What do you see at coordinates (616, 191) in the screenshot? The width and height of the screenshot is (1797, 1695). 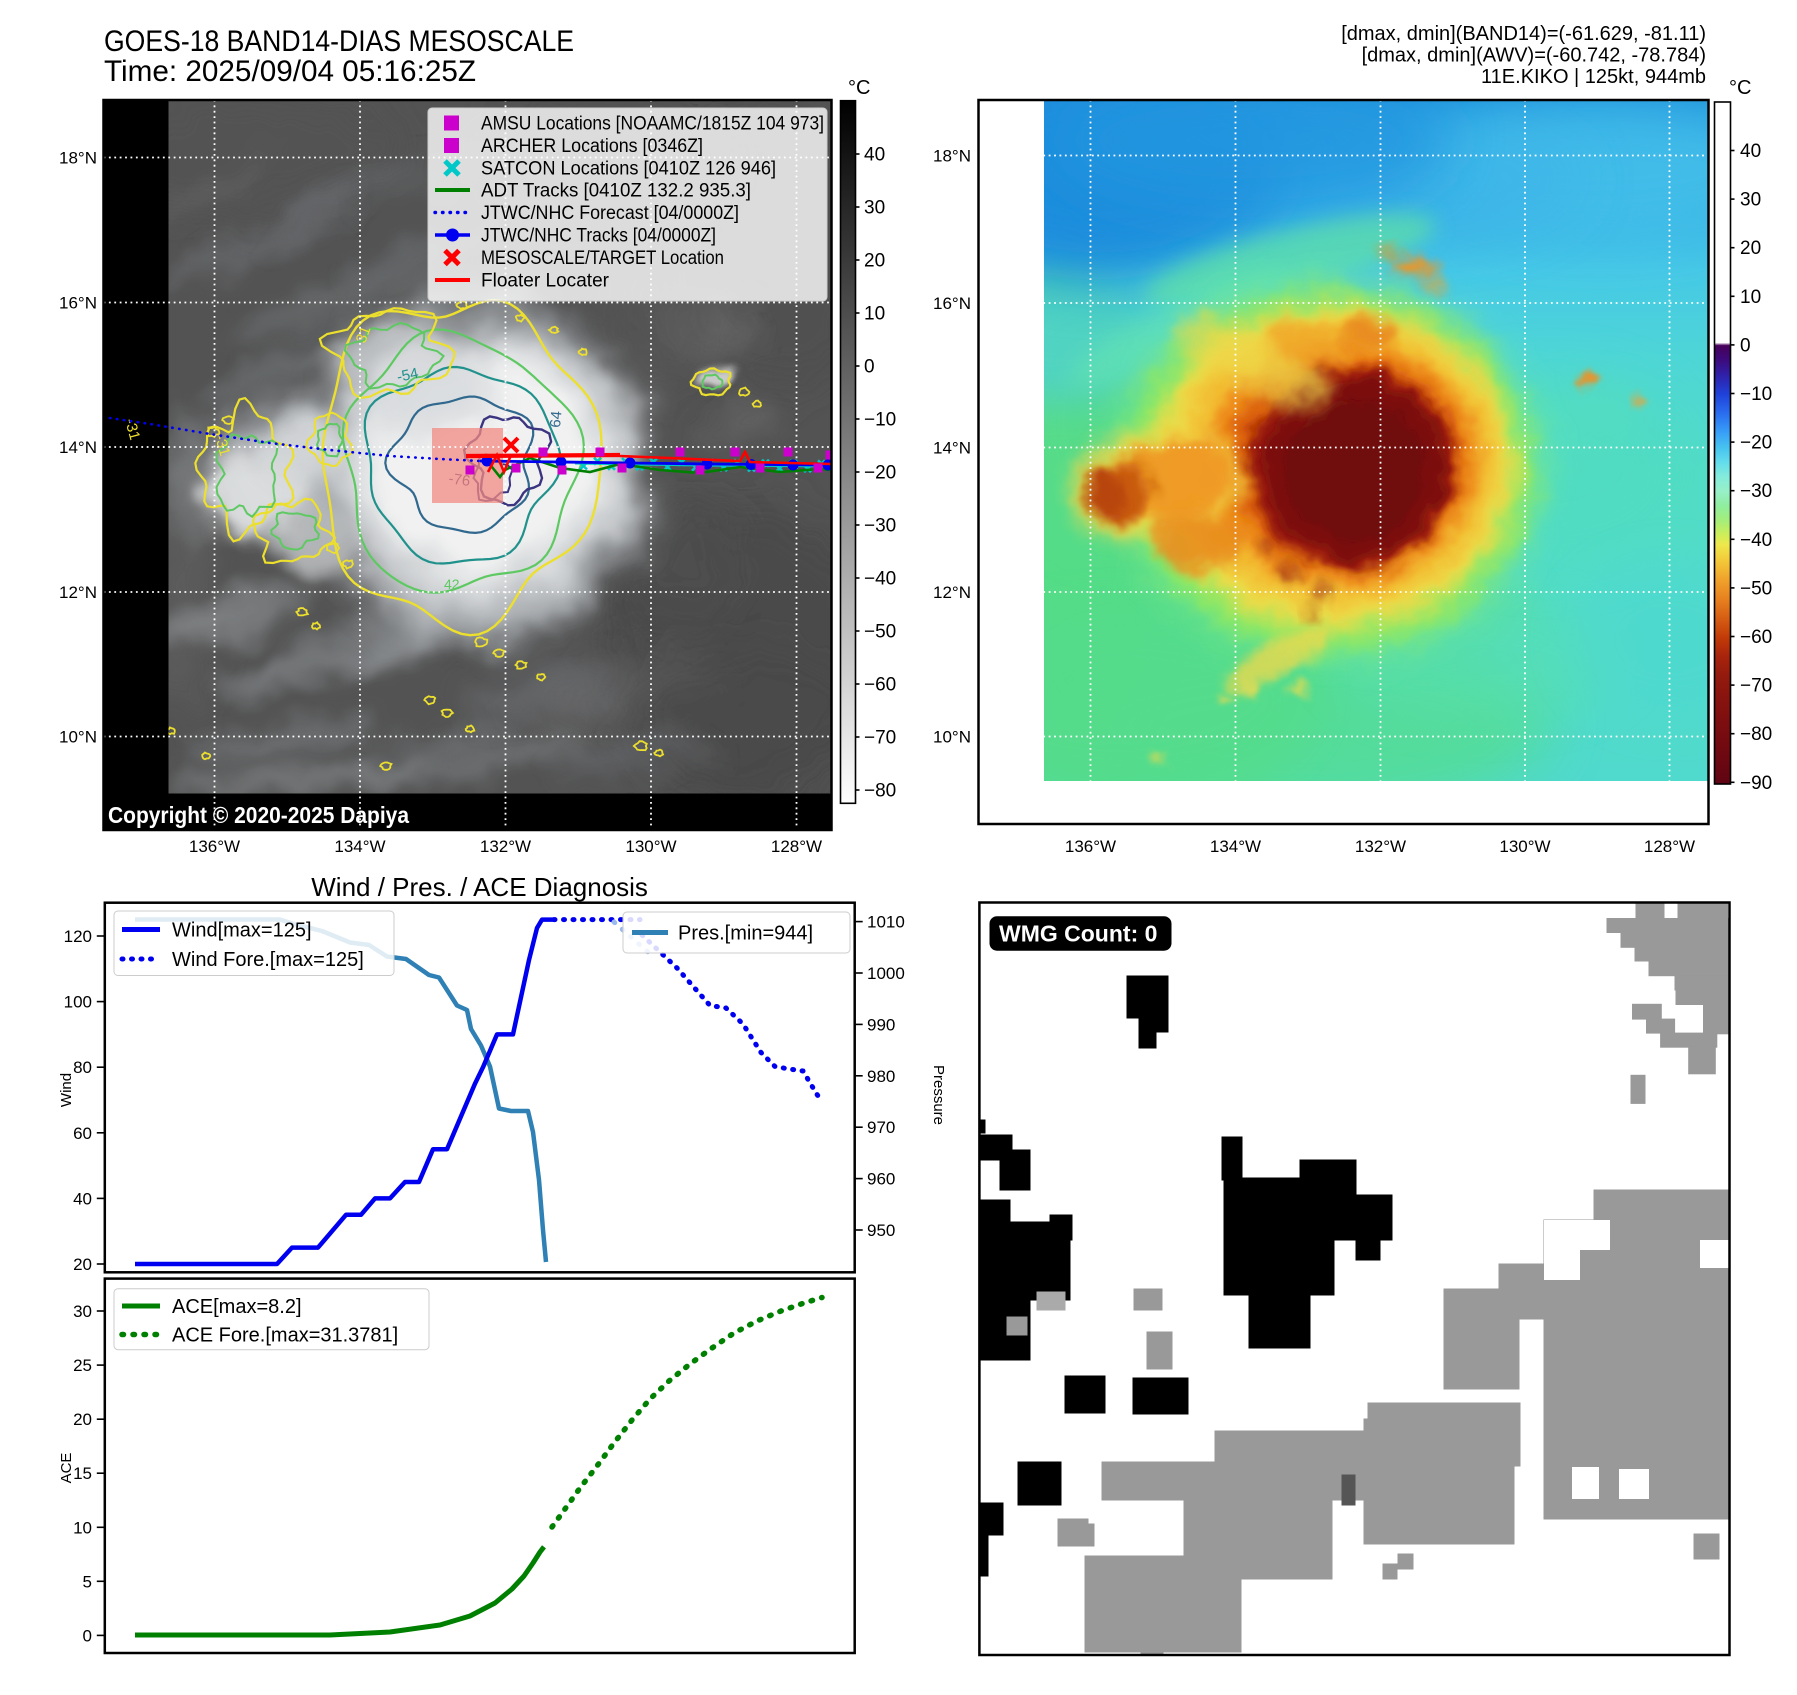 I see `svg-text: ADT Tracks [0410Z 132.2 935.3]` at bounding box center [616, 191].